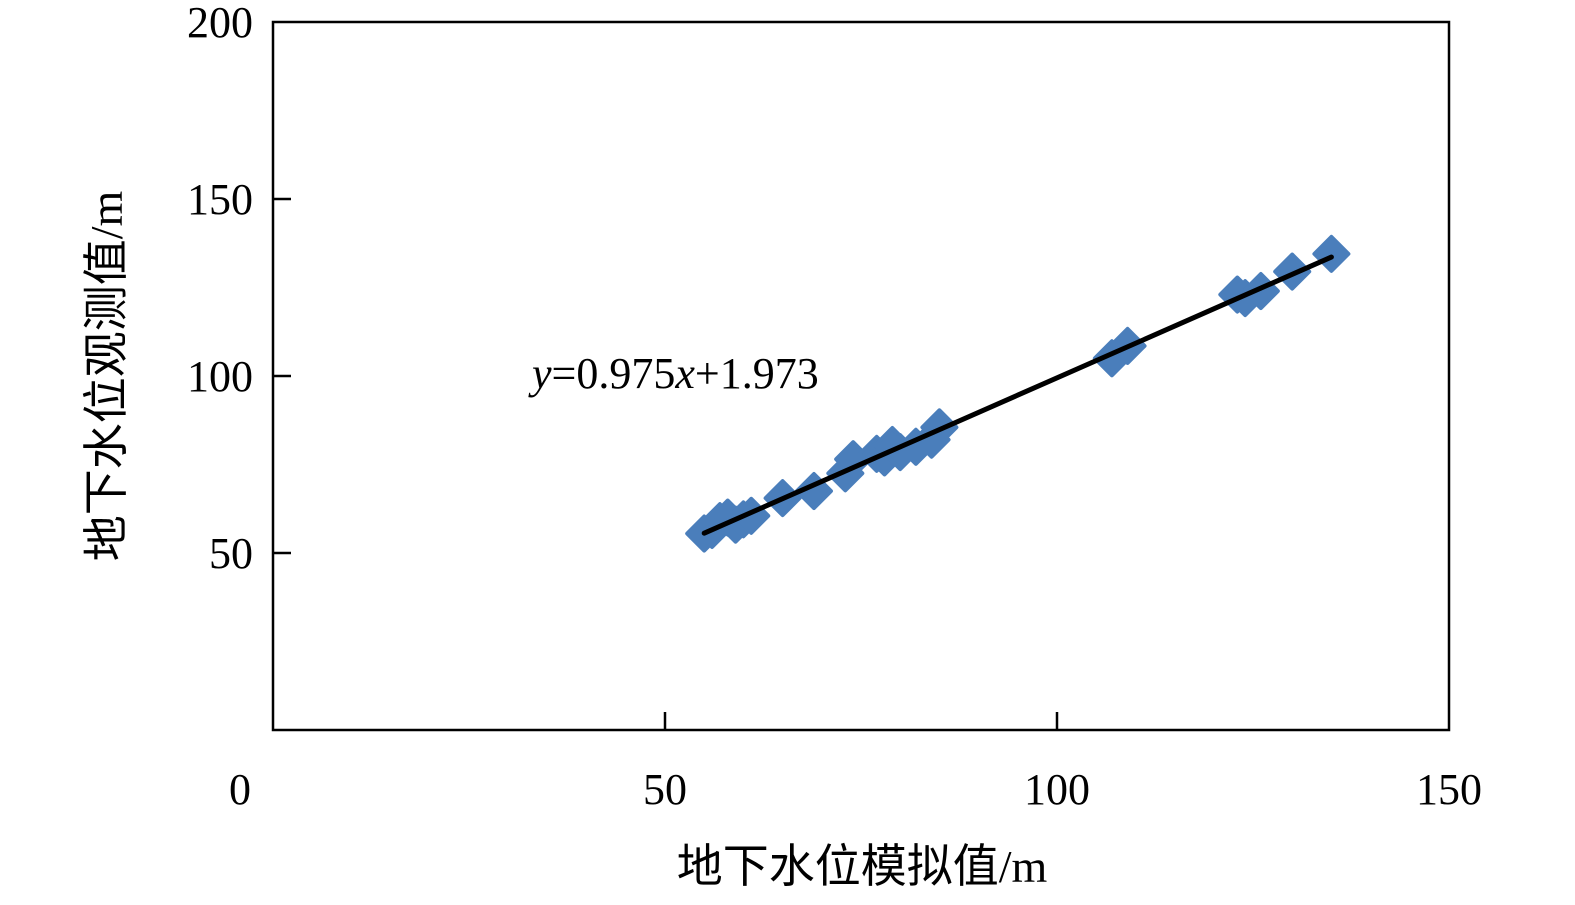  Describe the element at coordinates (220, 23) in the screenshot. I see `y-tick-label: 200` at that location.